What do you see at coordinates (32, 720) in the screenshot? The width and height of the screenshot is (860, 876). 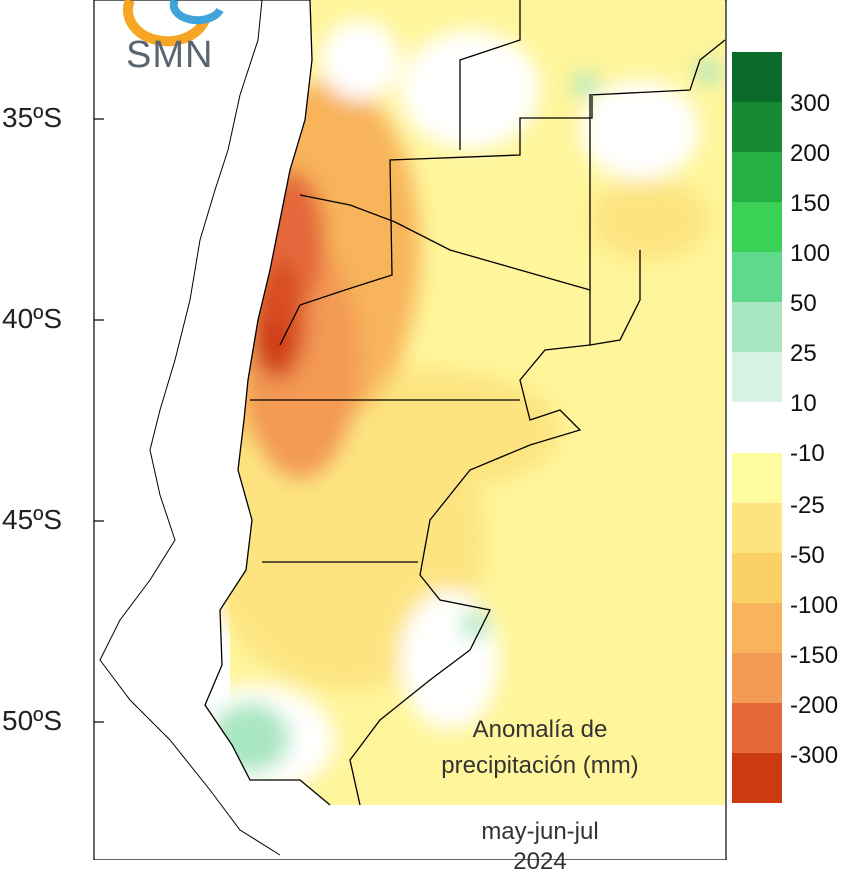 I see `latitude-label-50s: 50ºS` at bounding box center [32, 720].